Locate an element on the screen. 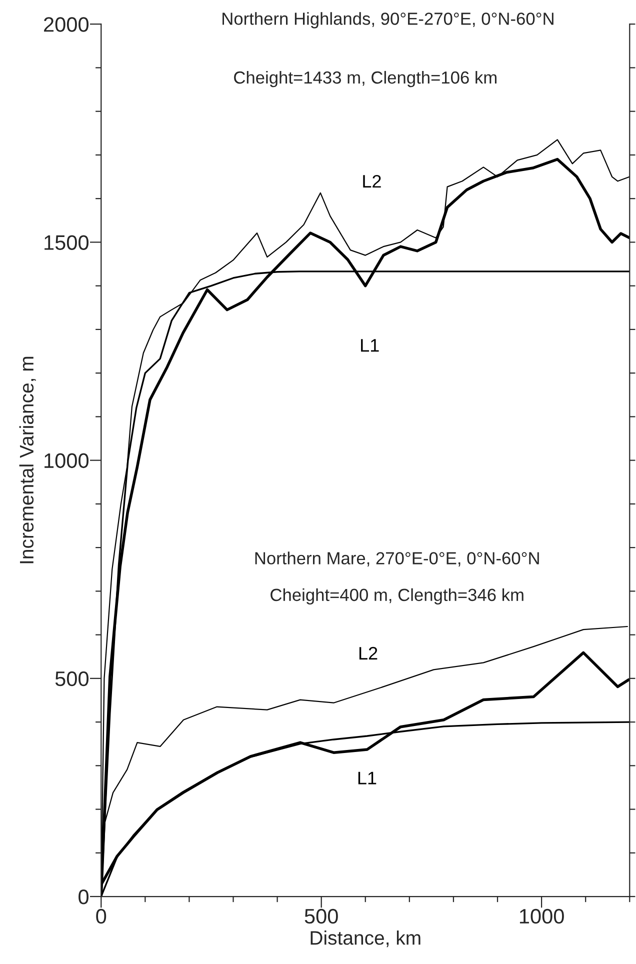 Image resolution: width=636 pixels, height=964 pixels. x-tick-label: 0 is located at coordinates (101, 916).